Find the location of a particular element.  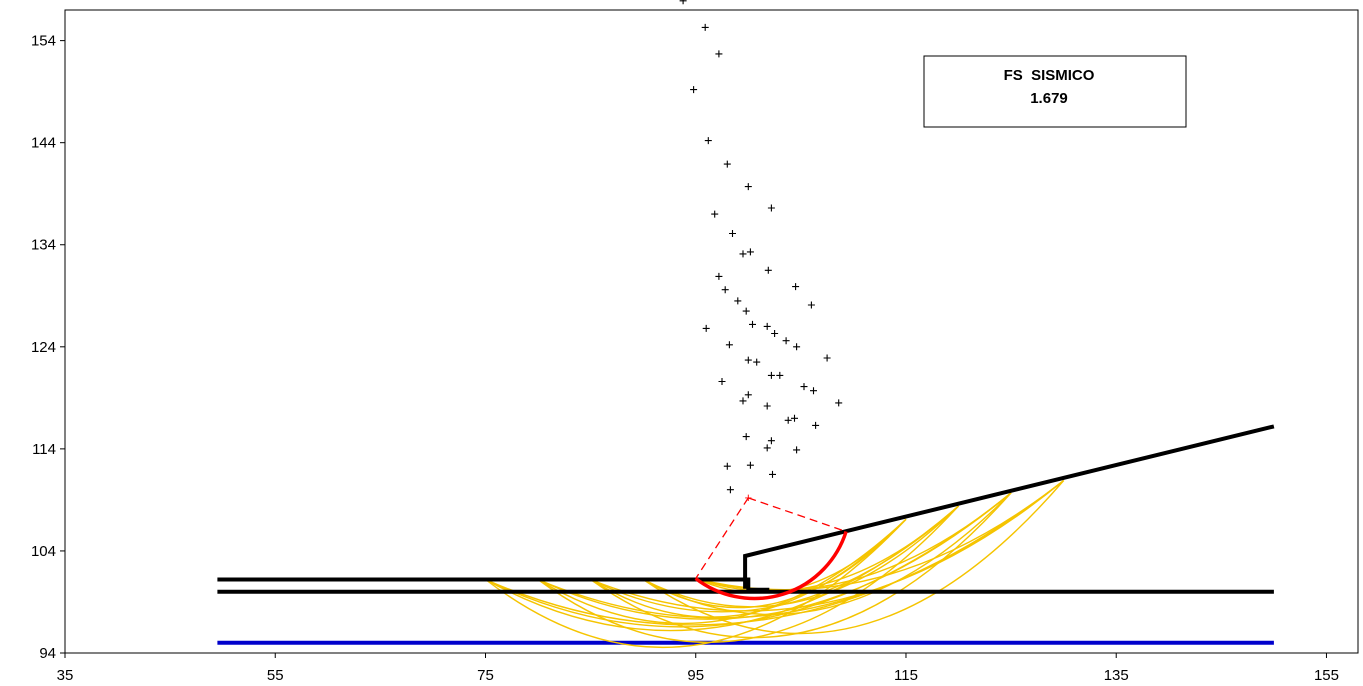

fs-box-title: FS SISMICO is located at coordinates (1049, 75).